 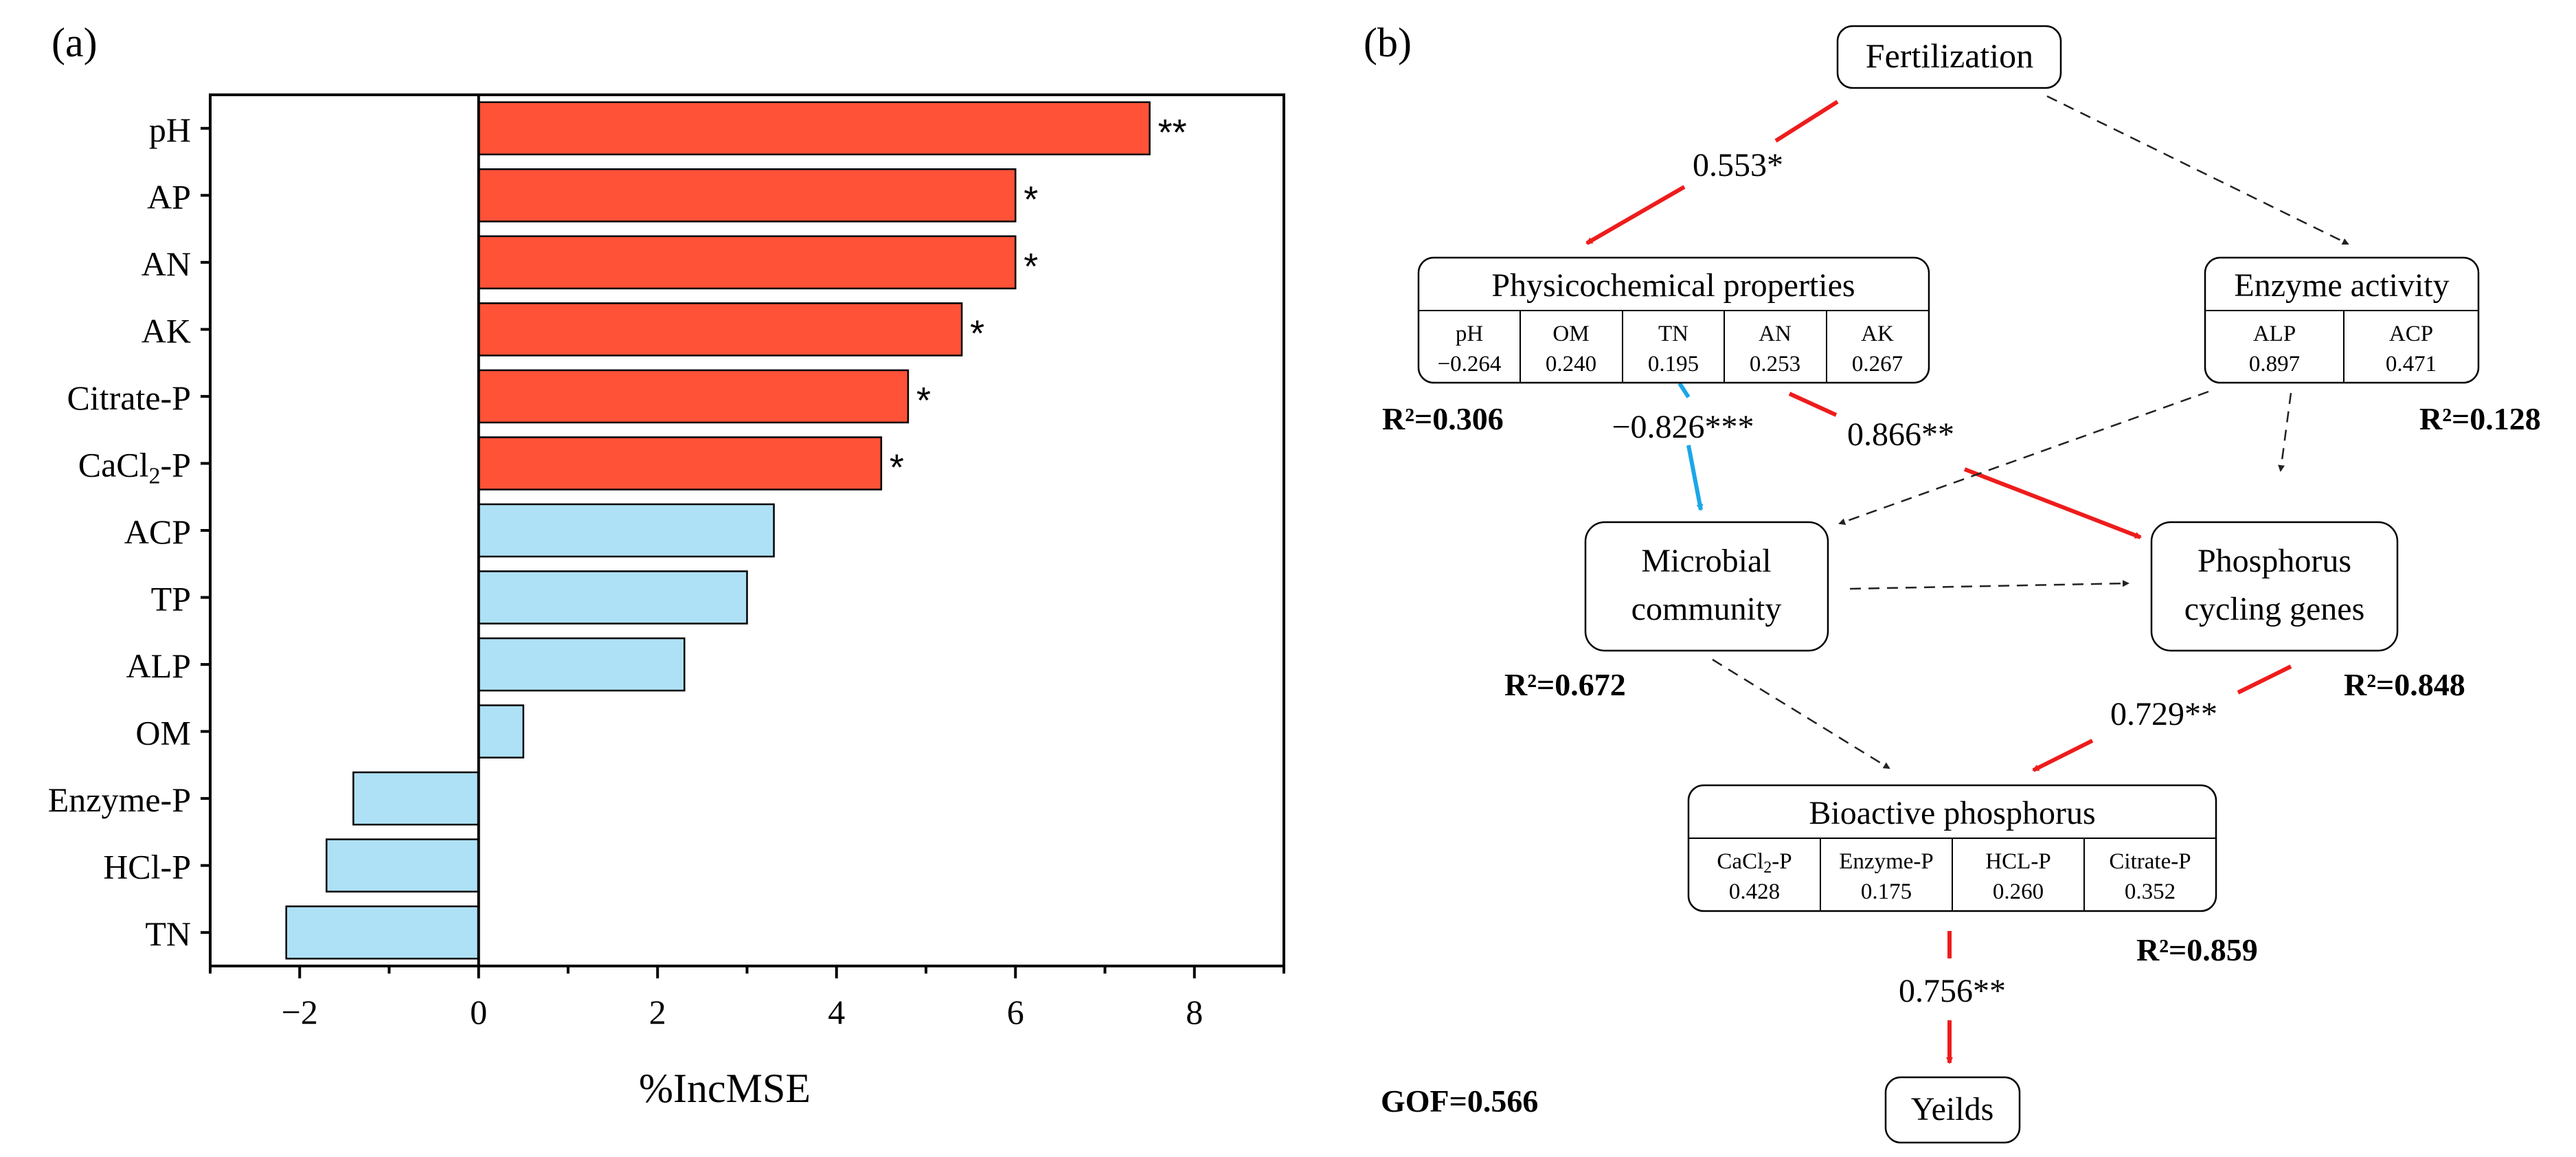 I want to click on arrow-fert-physico, so click(x=1635, y=215).